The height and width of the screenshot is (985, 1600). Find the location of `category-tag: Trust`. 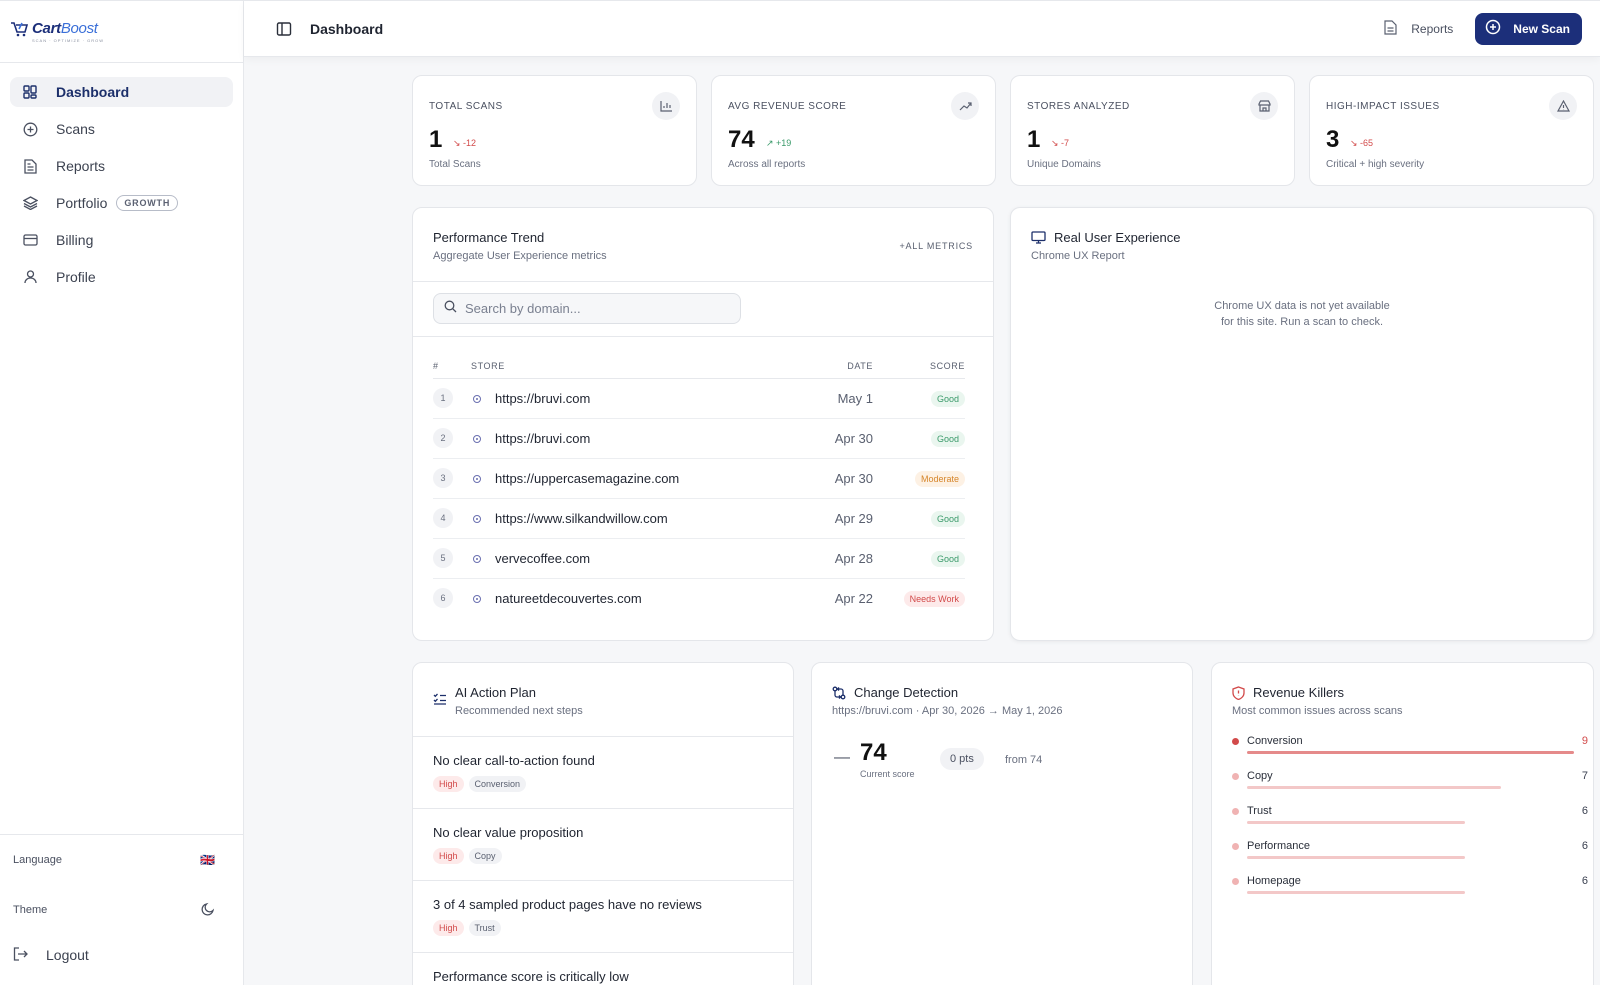

category-tag: Trust is located at coordinates (484, 928).